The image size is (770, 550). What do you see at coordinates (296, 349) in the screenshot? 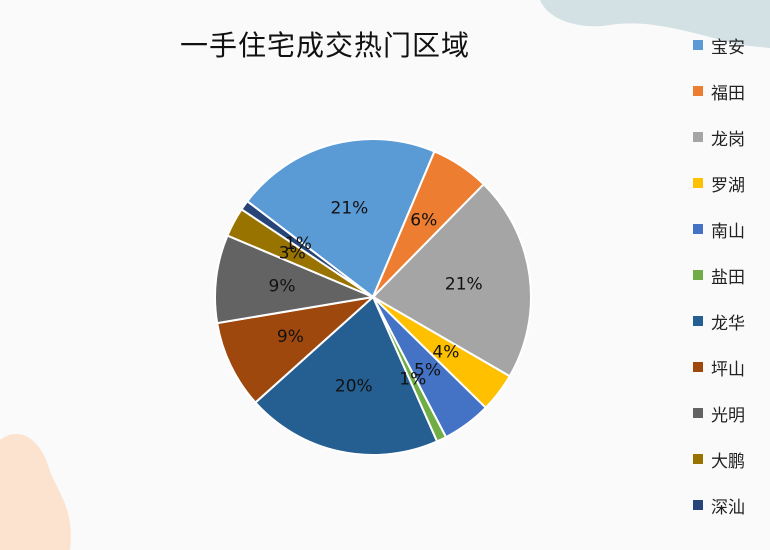
I see `pie-slice-坪山` at bounding box center [296, 349].